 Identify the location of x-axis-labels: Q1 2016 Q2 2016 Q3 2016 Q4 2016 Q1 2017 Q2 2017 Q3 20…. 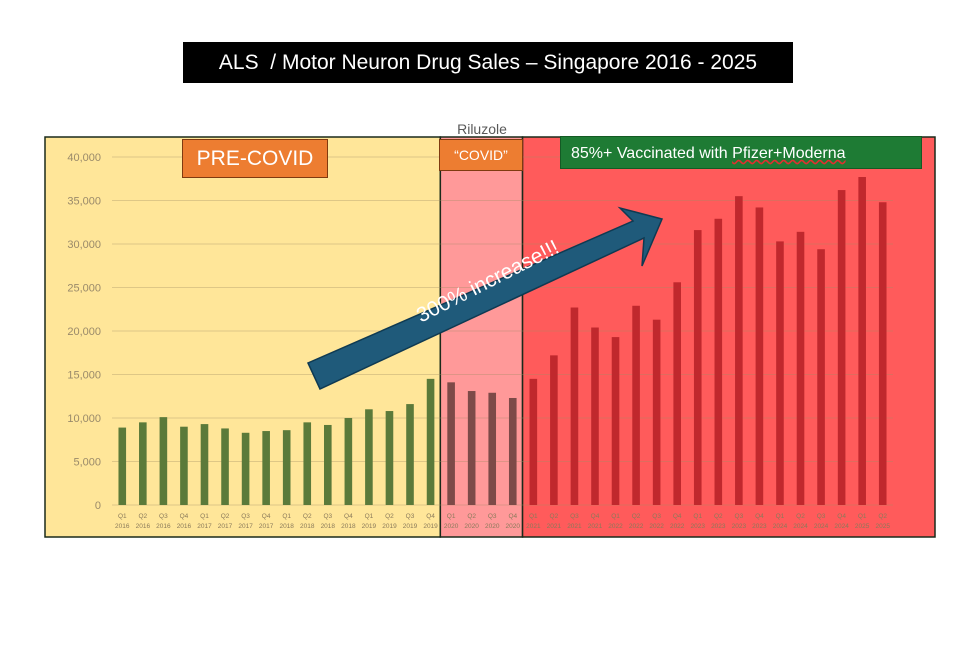
(502, 521).